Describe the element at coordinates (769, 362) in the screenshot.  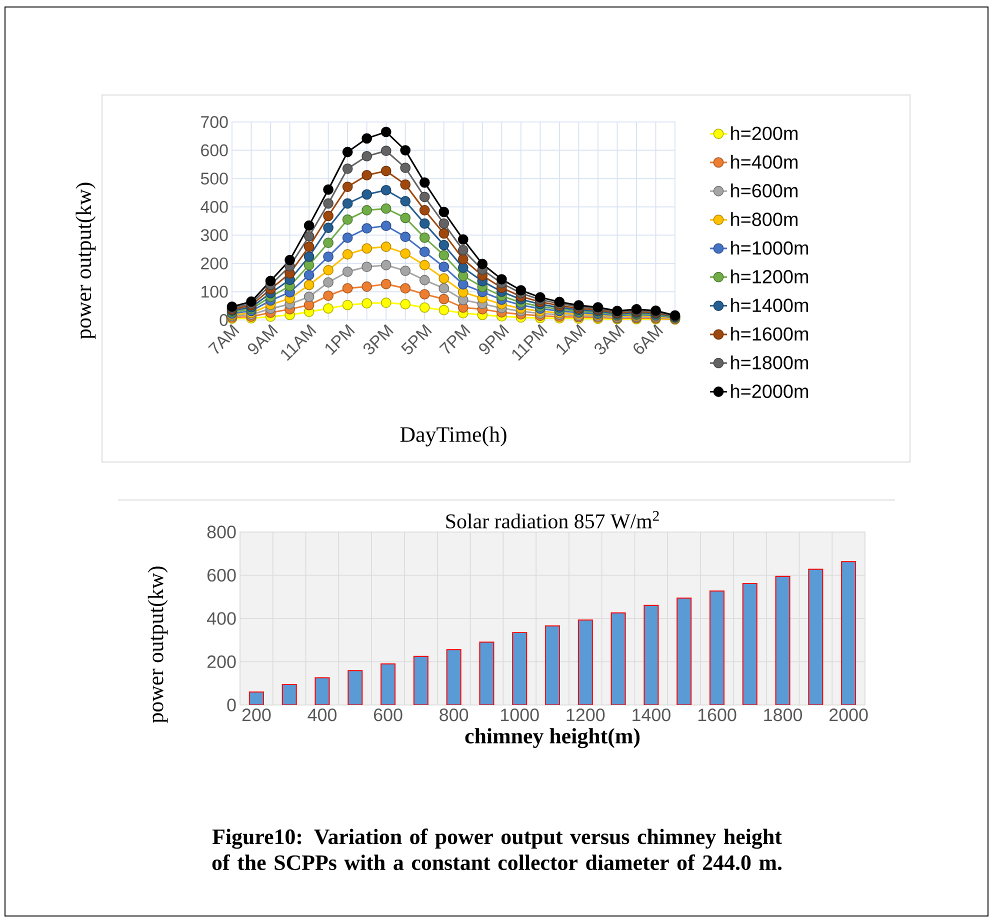
I see `legend-label: h=1800m` at that location.